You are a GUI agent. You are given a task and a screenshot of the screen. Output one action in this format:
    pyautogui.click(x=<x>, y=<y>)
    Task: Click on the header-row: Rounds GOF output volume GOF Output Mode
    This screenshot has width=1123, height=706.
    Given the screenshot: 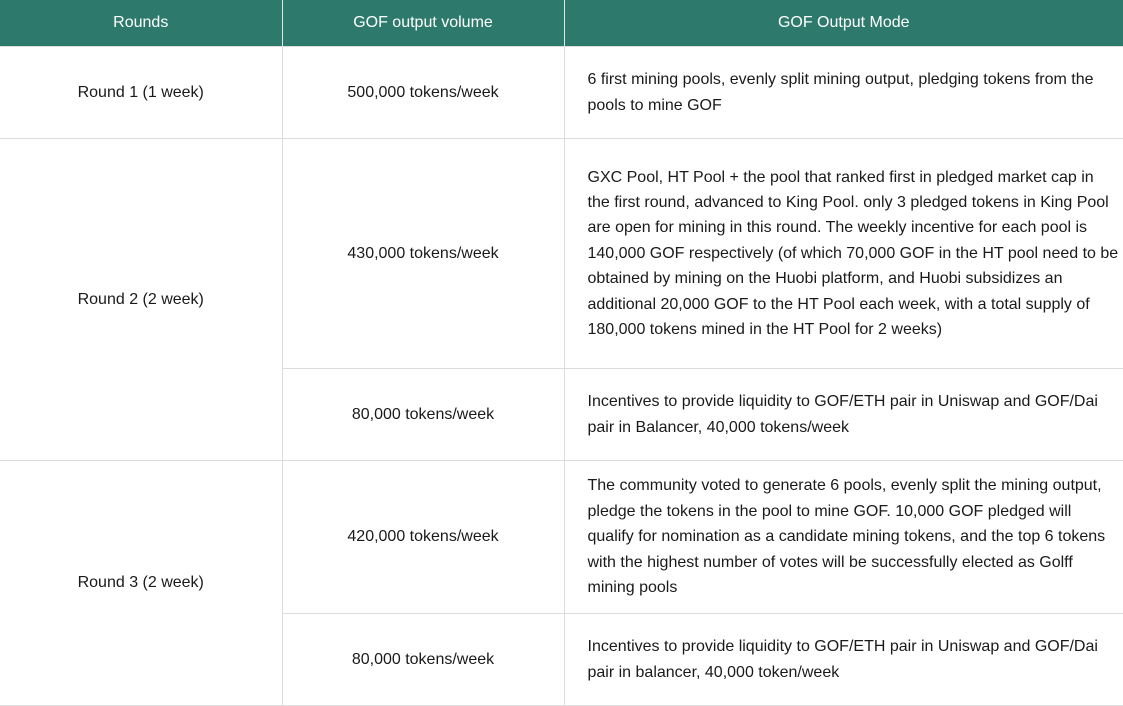 What is the action you would take?
    pyautogui.click(x=561, y=23)
    